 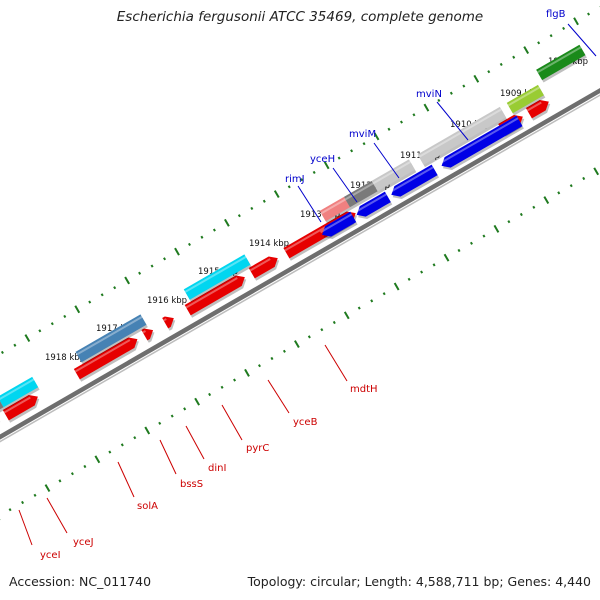 I want to click on feature-mviM-block, so click(x=394, y=176).